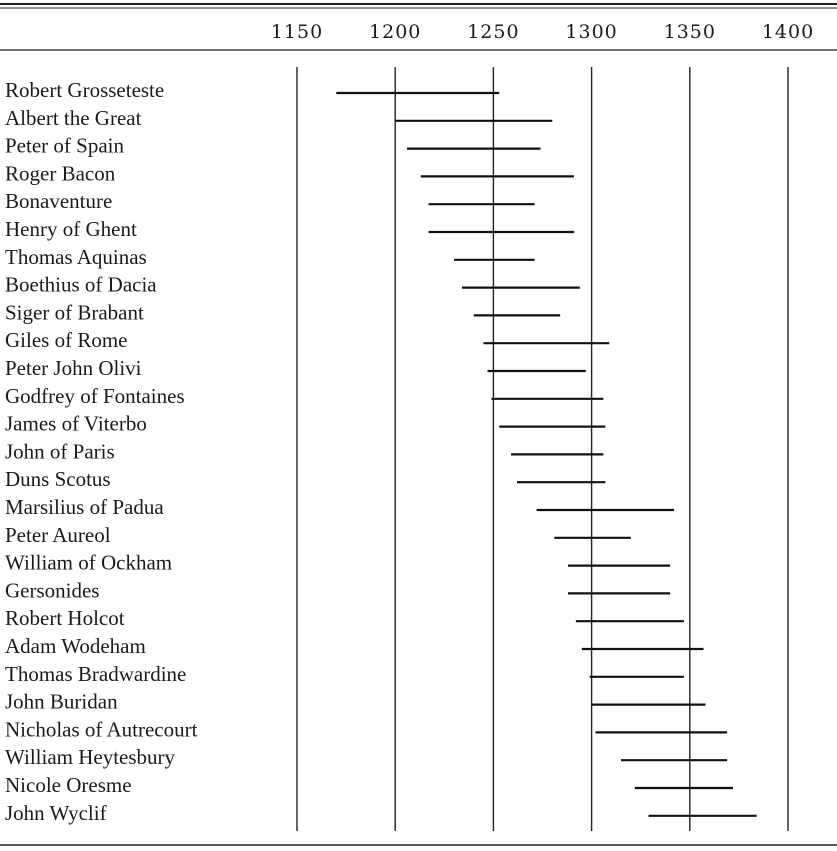 The image size is (837, 851). I want to click on row-label: John Buridan, so click(61, 702).